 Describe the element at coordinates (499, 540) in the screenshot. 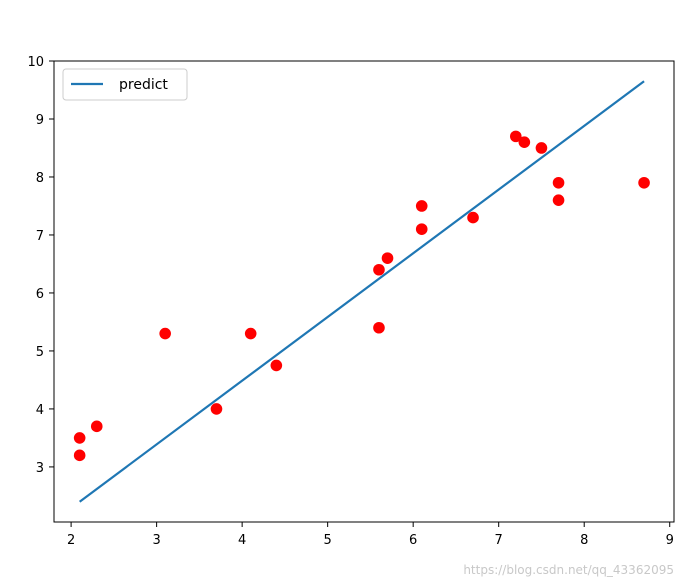

I see `x-tick-label-7: 7` at that location.